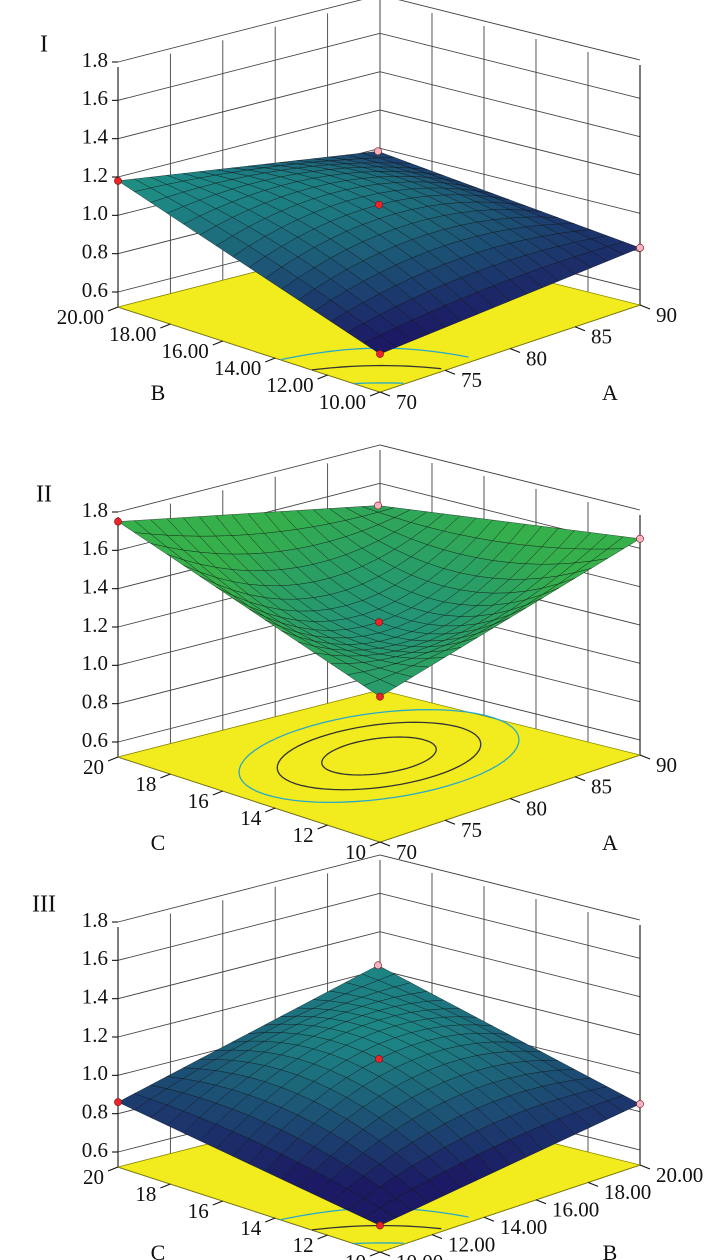 The height and width of the screenshot is (1260, 720). I want to click on x-tick-label: 12.00, so click(471, 1244).